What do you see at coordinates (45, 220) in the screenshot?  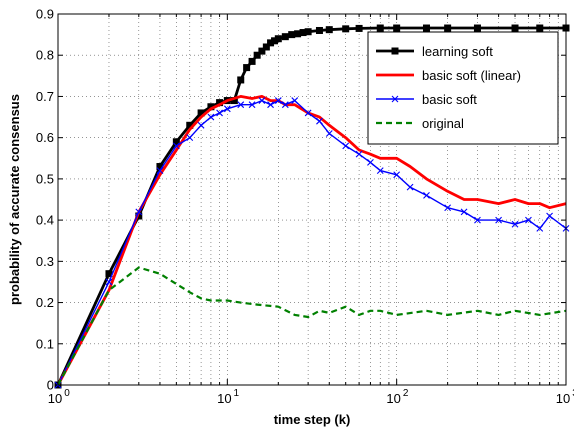 I see `y-tick-label: 0.4` at bounding box center [45, 220].